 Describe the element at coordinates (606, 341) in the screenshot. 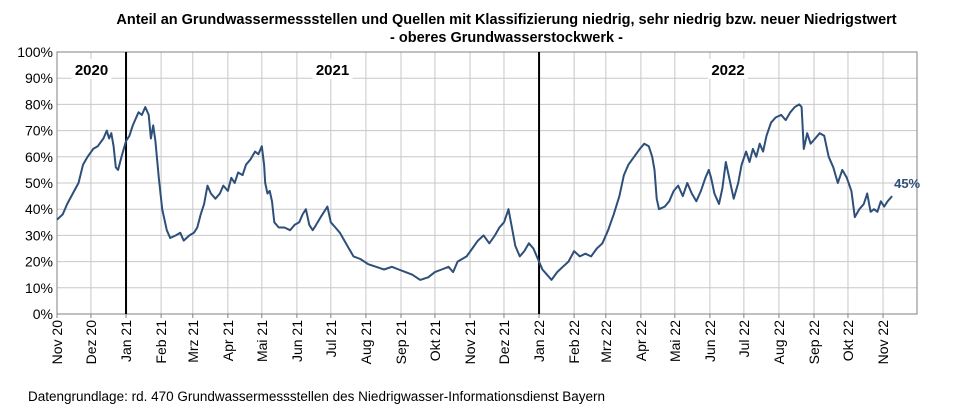

I see `x-tick-label: Mrz 22` at that location.